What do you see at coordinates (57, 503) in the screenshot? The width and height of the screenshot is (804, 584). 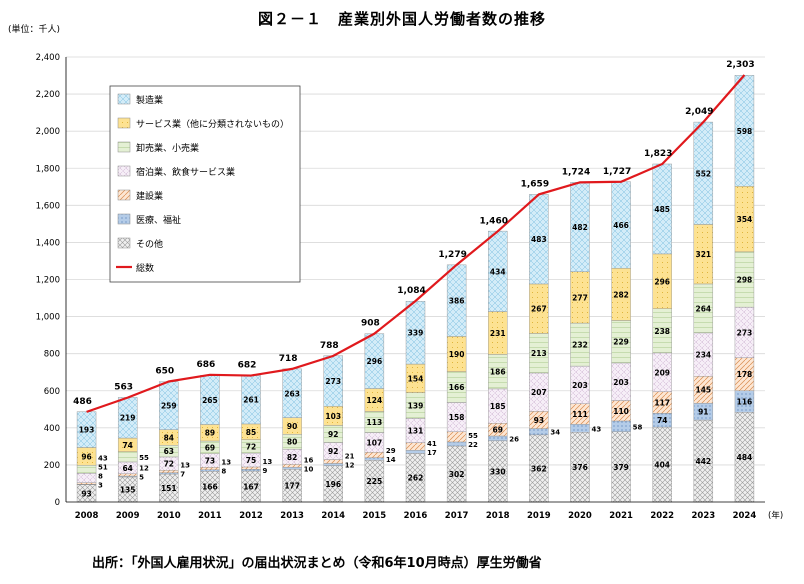 I see `y-tick-label: 0` at bounding box center [57, 503].